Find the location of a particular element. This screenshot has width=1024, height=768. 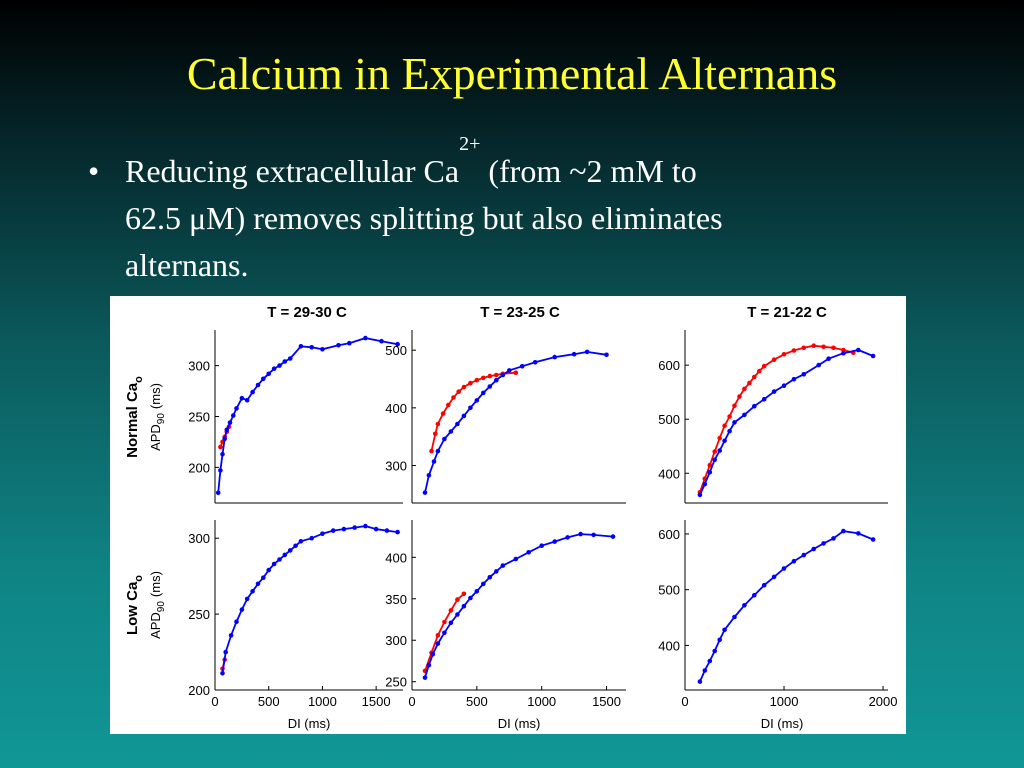

y-label-group: APD90 (ms) is located at coordinates (157, 417).